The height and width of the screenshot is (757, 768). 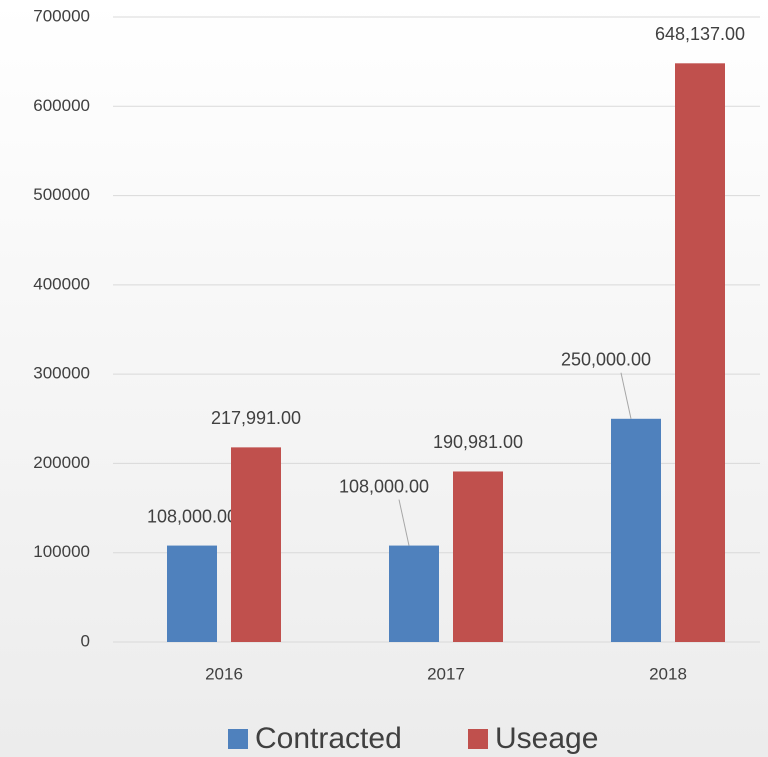 What do you see at coordinates (256, 418) in the screenshot?
I see `data-label: 217,991.00` at bounding box center [256, 418].